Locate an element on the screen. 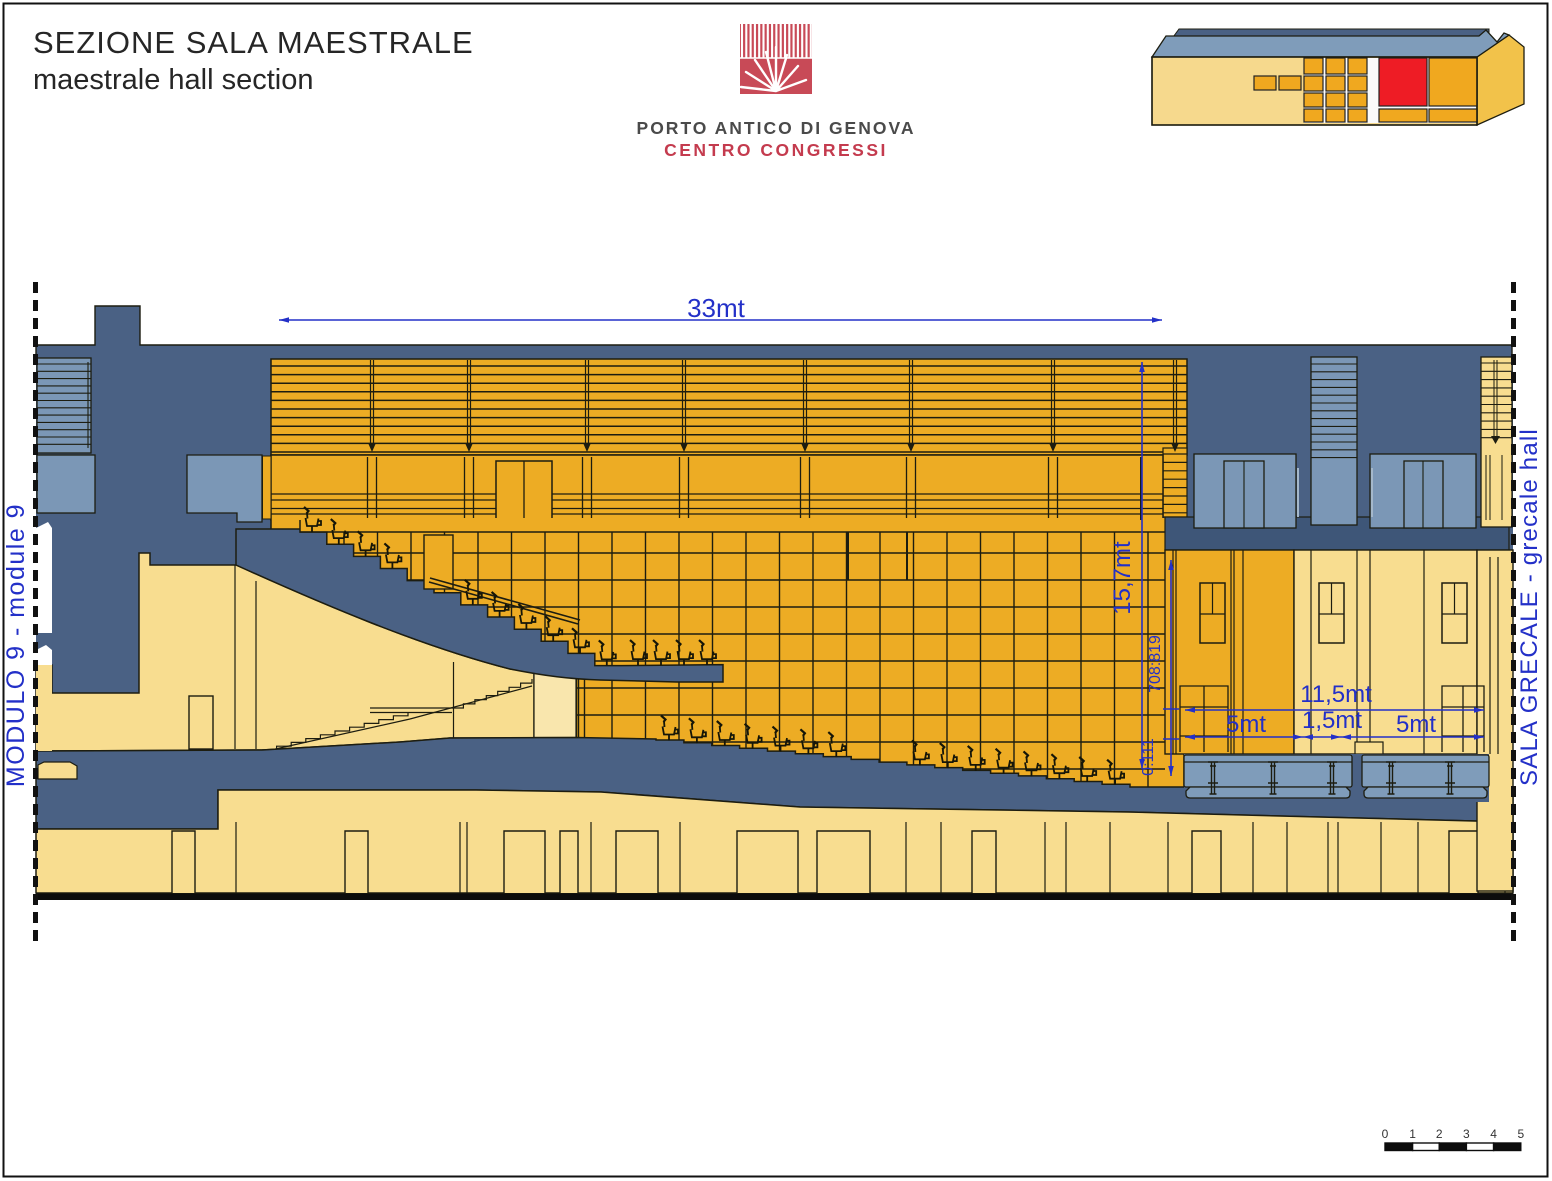 The image size is (1552, 1181). svg-text: 3 is located at coordinates (1466, 1134).